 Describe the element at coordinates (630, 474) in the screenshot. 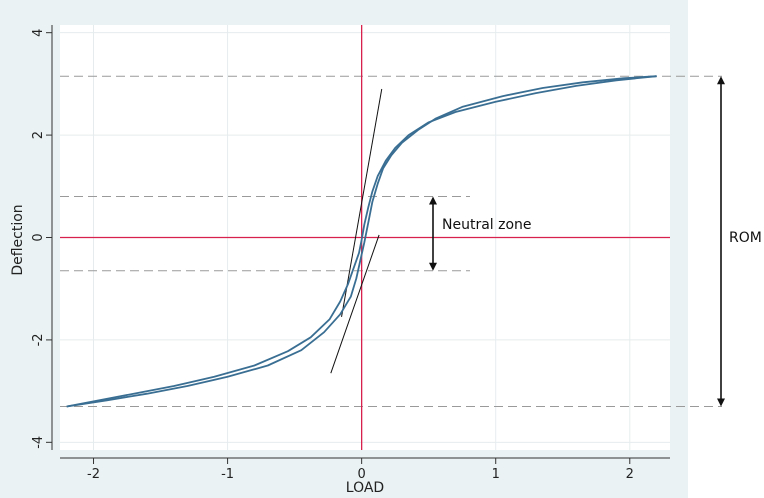

I see `x-tick-label-4: 2` at that location.